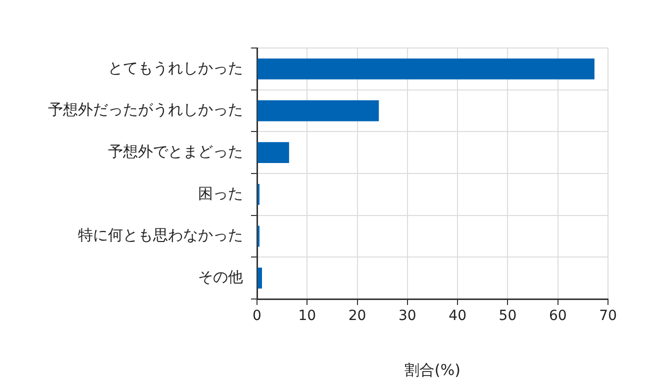  Describe the element at coordinates (307, 316) in the screenshot. I see `x-tick-label: 10` at that location.